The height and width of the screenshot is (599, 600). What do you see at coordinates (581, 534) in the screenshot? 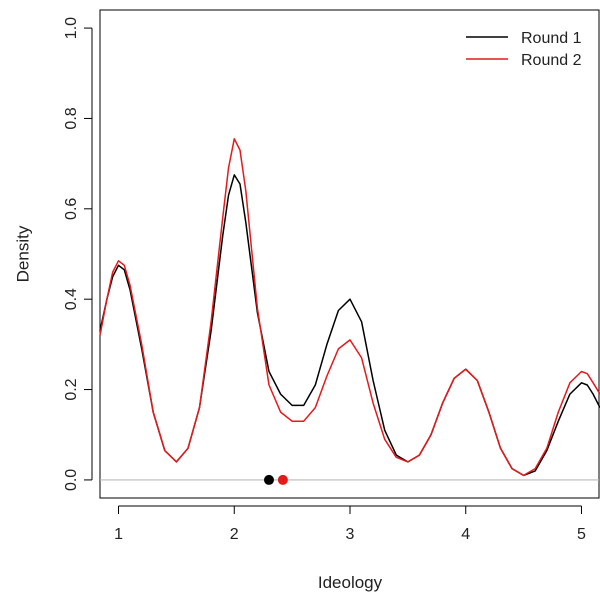
I see `x-tick-label: 5` at bounding box center [581, 534].